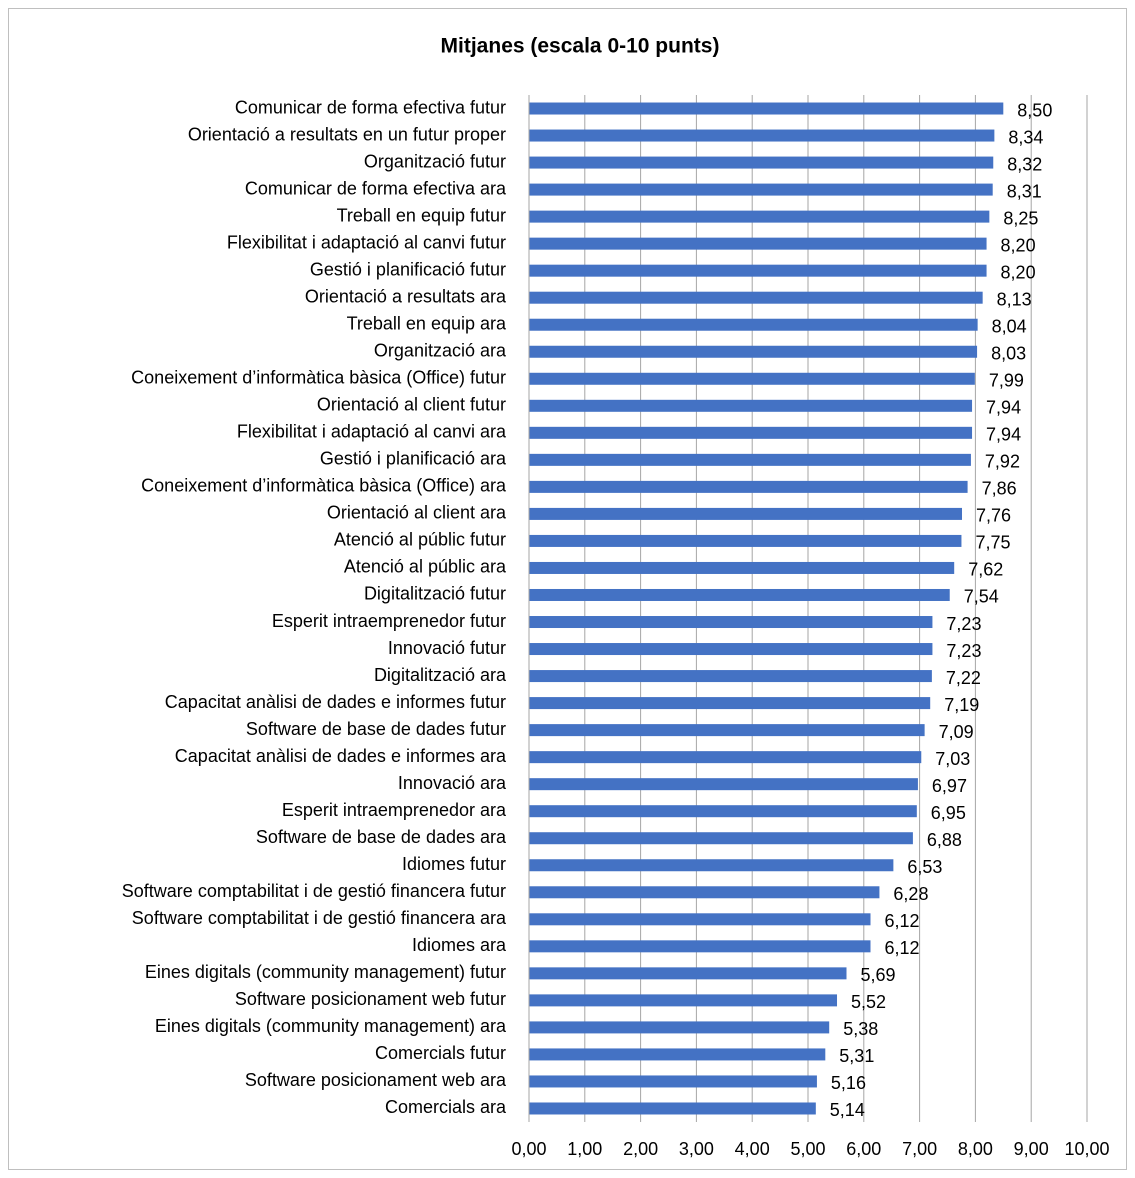 The width and height of the screenshot is (1135, 1178). Describe the element at coordinates (949, 786) in the screenshot. I see `value-label: 6,97` at that location.